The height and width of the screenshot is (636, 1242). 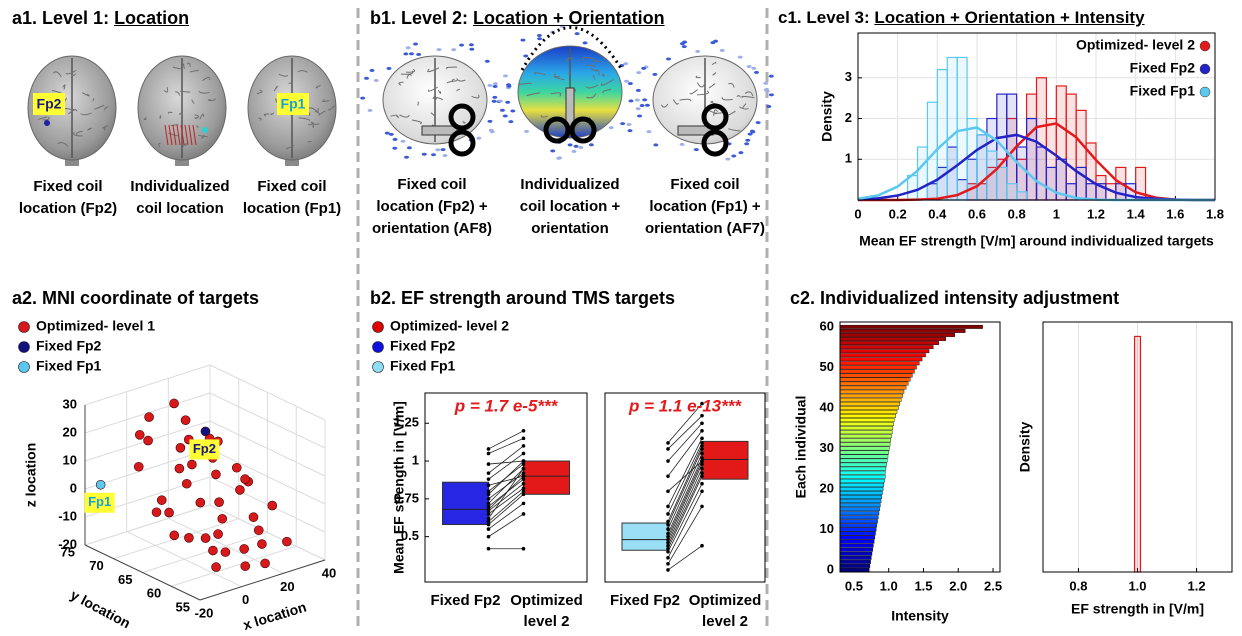 I want to click on hist-bar, so click(x=1022, y=196).